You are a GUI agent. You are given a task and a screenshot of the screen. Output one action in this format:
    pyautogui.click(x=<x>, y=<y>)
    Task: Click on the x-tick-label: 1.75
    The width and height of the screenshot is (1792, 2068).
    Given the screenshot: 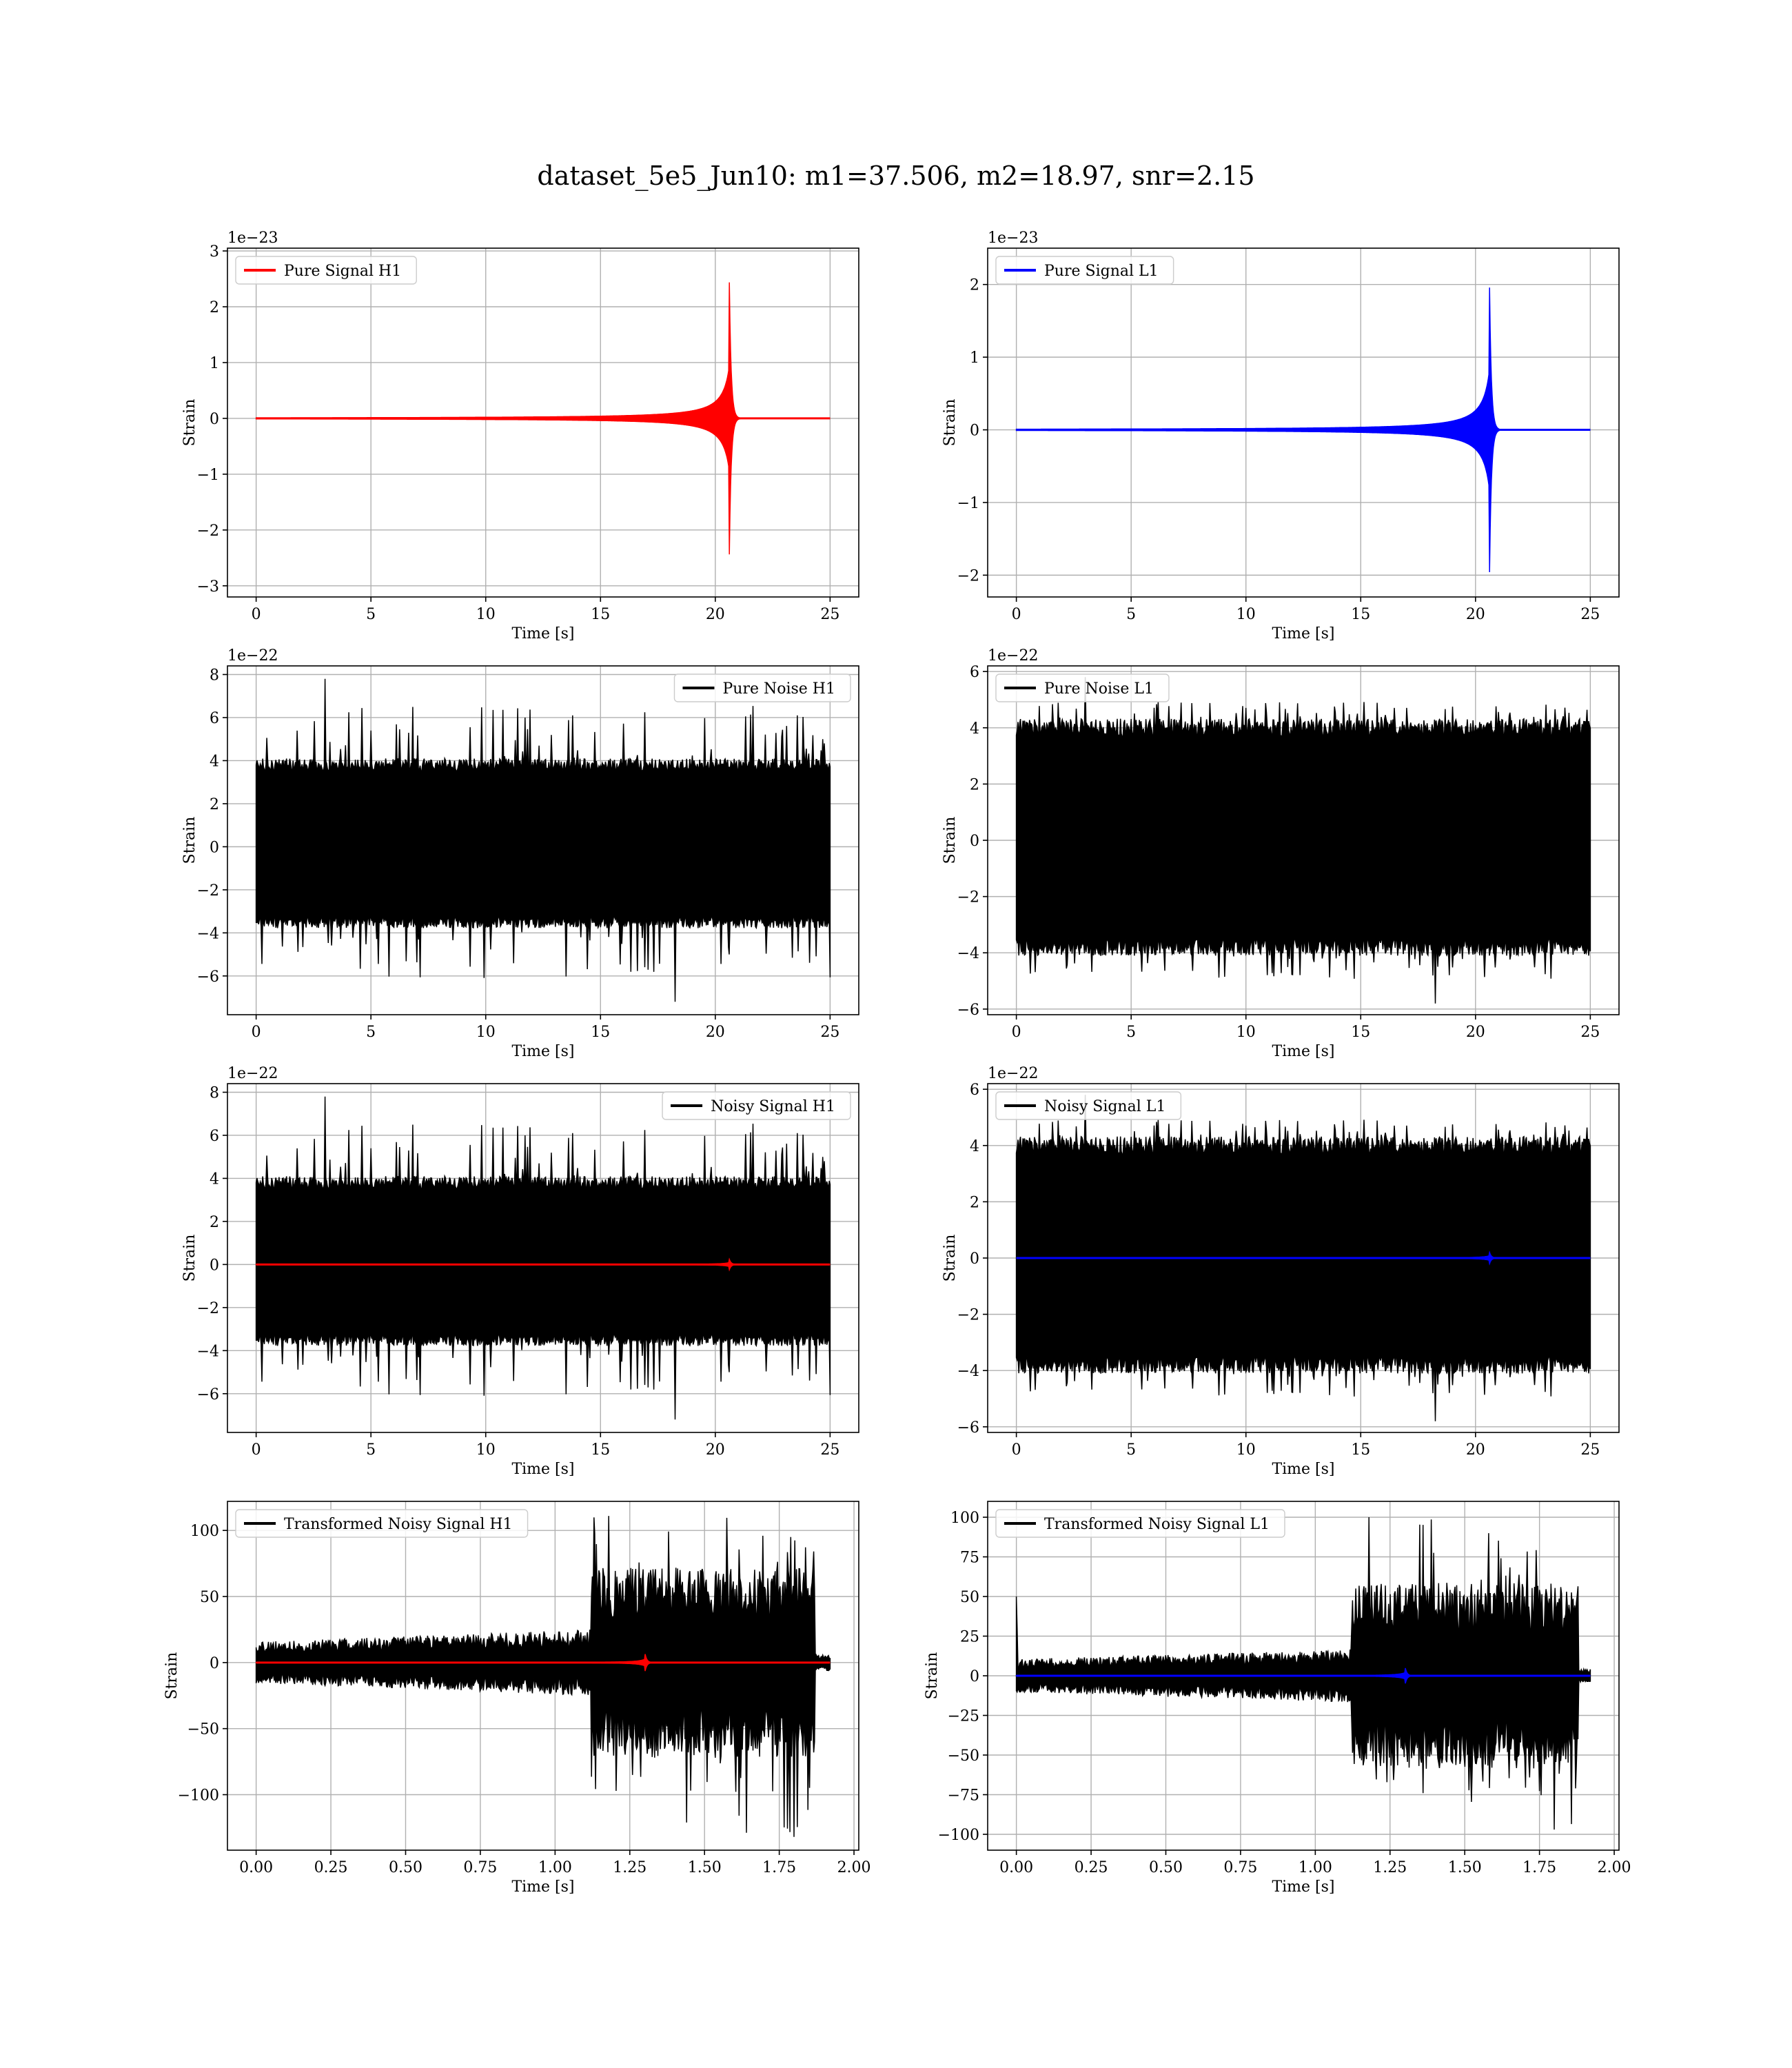 What is the action you would take?
    pyautogui.click(x=779, y=1867)
    